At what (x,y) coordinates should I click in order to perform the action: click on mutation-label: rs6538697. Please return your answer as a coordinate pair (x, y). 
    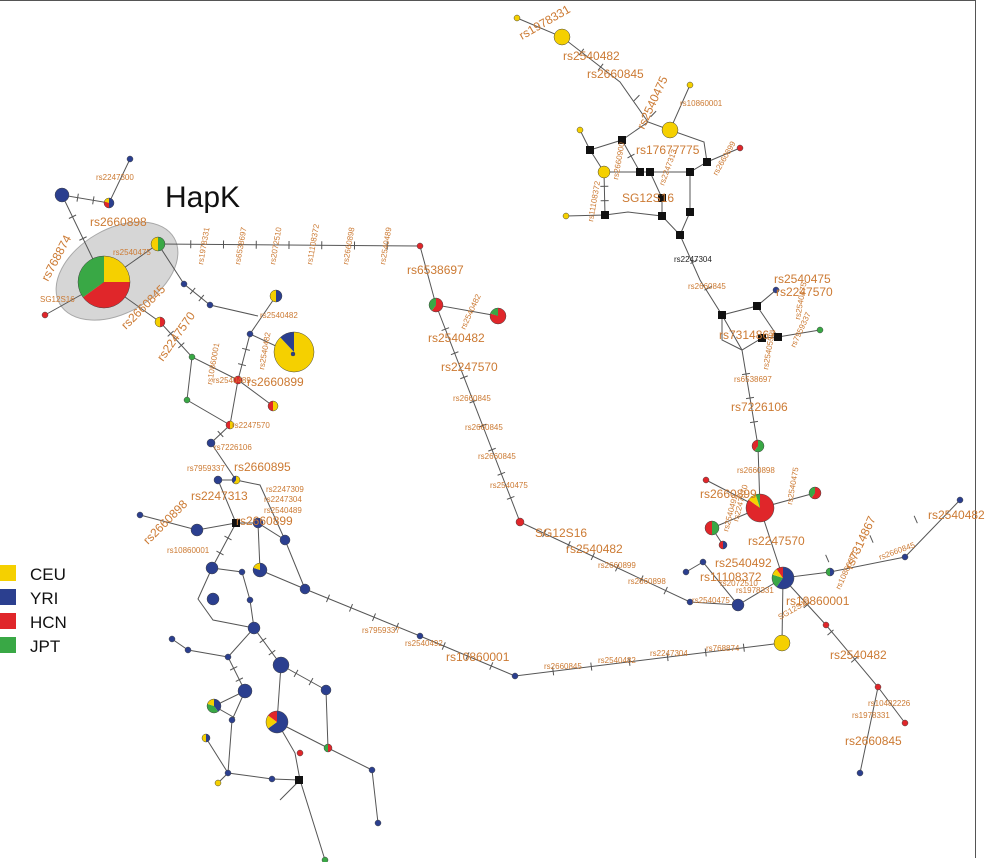
    Looking at the image, I should click on (753, 379).